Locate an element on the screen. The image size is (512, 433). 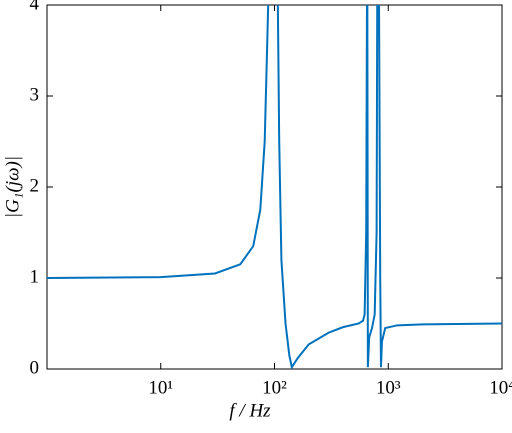
y-tick-label: 0 is located at coordinates (35, 367).